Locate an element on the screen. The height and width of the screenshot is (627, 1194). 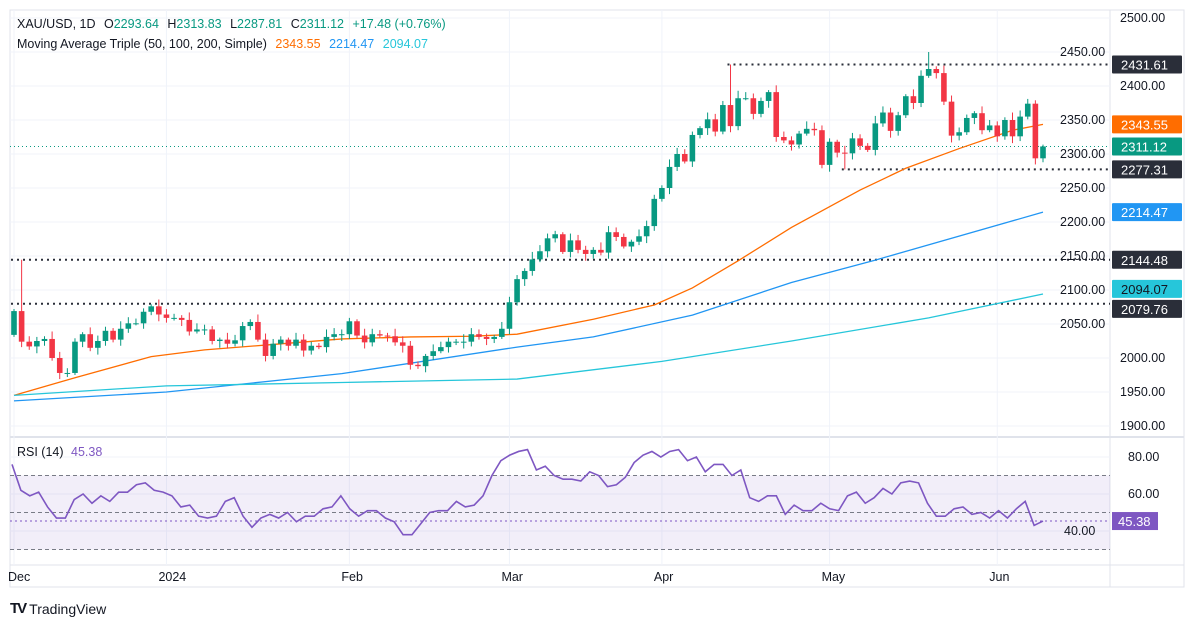
tradingview-brand: TV TradingView is located at coordinates (58, 608).